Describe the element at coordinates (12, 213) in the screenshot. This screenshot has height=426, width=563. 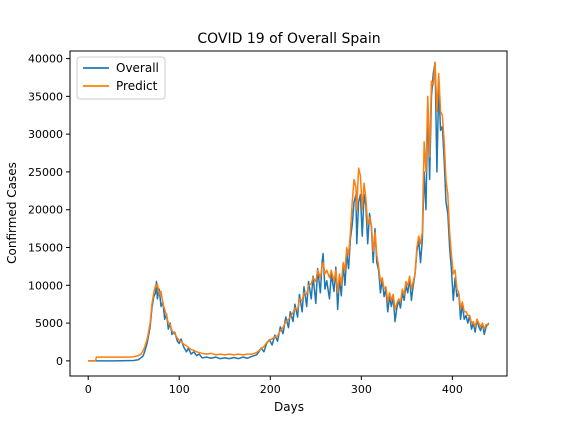
I see `y-axis-label: Confirmed Cases` at that location.